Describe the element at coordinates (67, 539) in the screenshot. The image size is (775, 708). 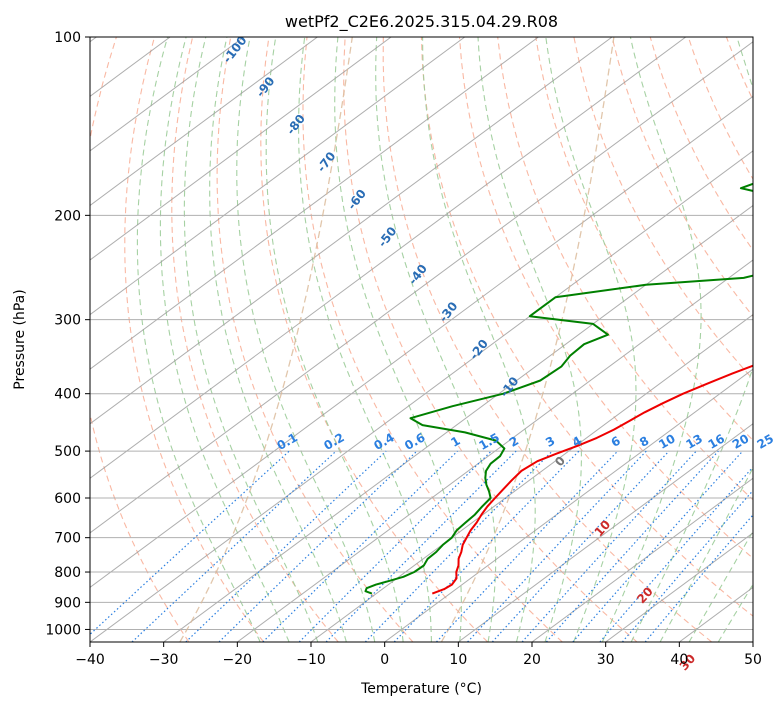
I see `y-tick-label: 700` at that location.